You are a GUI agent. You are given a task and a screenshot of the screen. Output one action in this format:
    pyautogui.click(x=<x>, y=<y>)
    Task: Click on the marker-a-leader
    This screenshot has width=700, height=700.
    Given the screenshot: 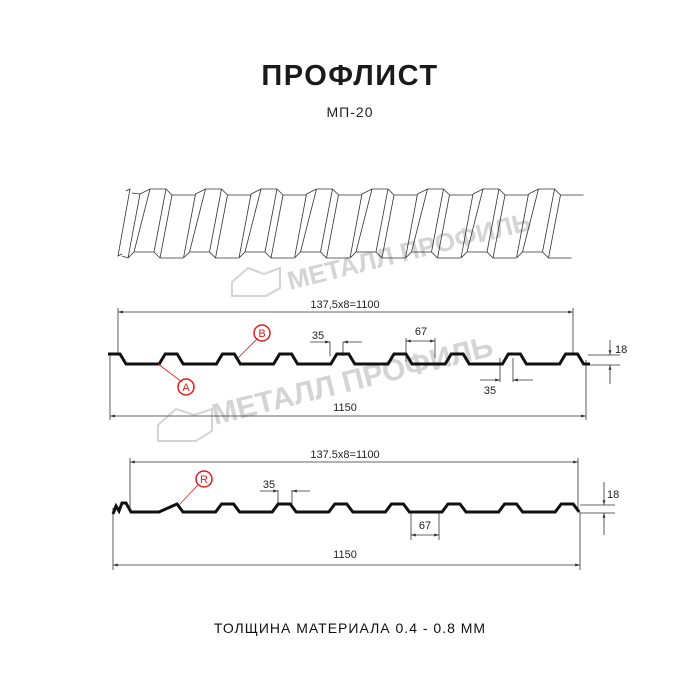 What is the action you would take?
    pyautogui.click(x=170, y=373)
    